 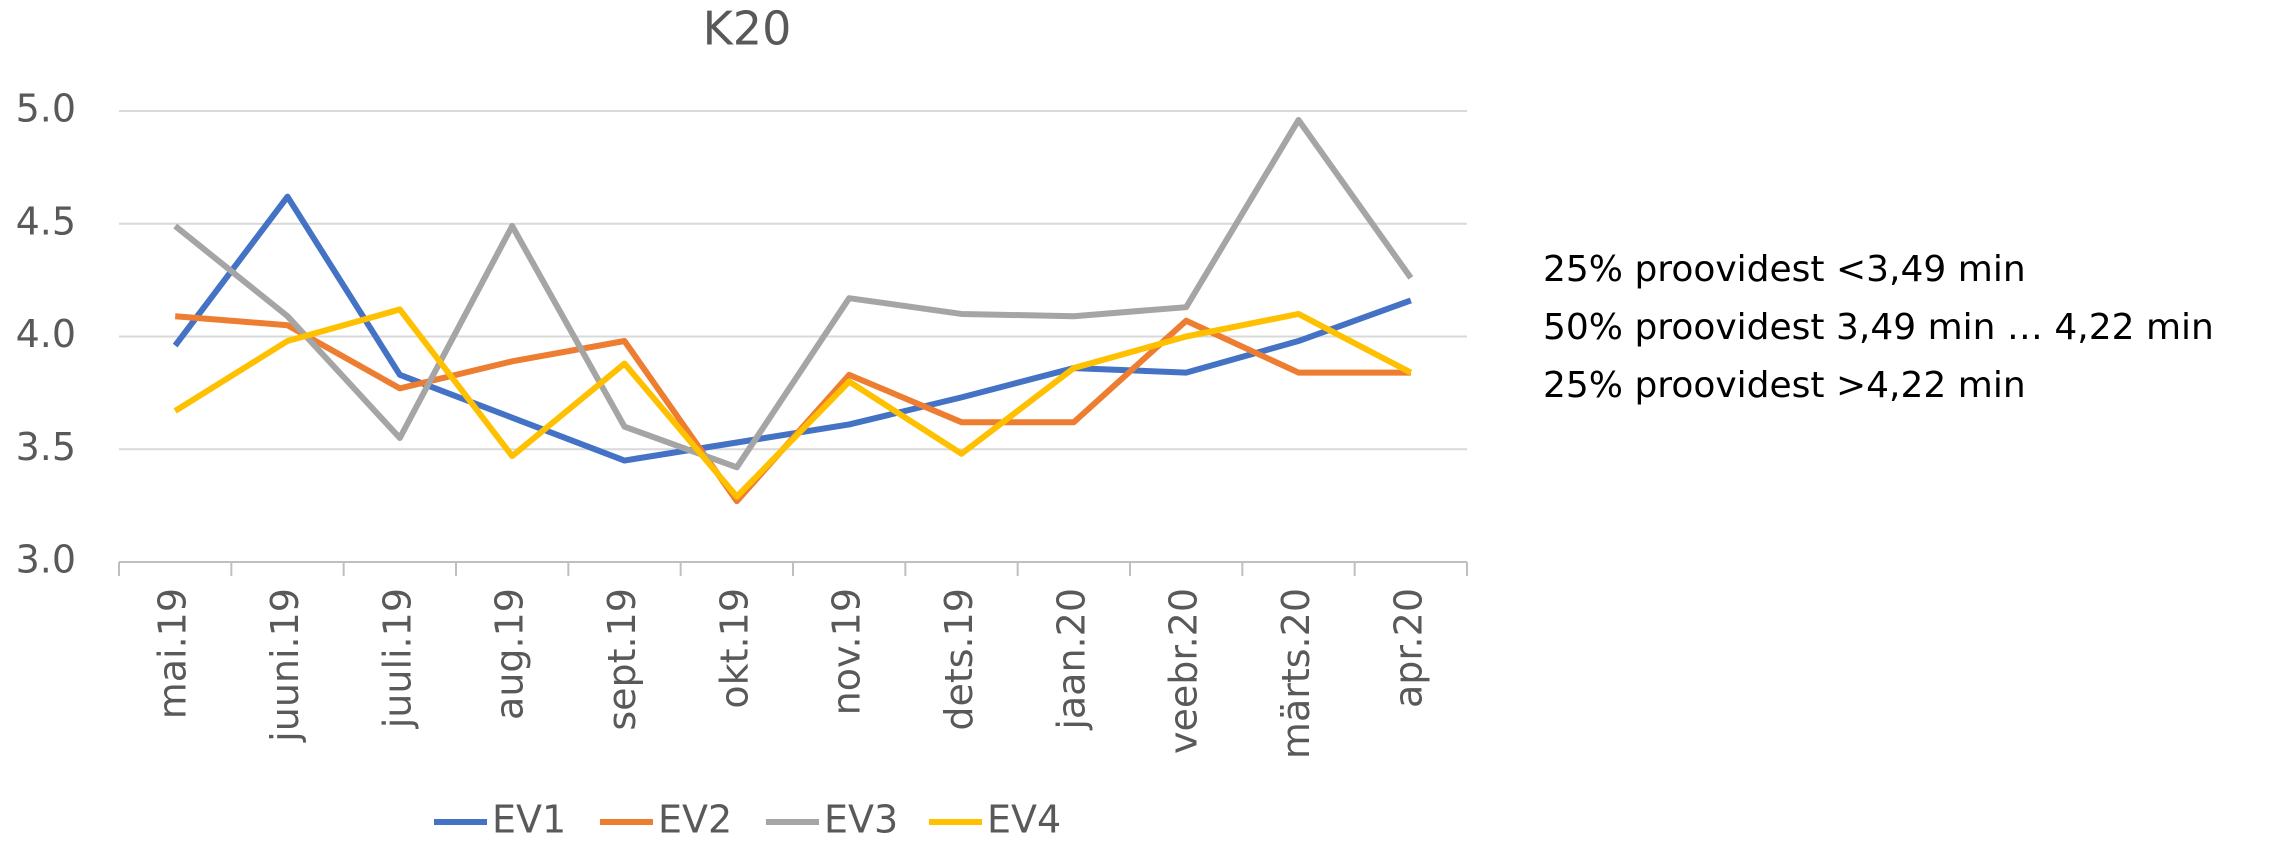 What do you see at coordinates (622, 659) in the screenshot?
I see `x-tick-label: sept.19` at bounding box center [622, 659].